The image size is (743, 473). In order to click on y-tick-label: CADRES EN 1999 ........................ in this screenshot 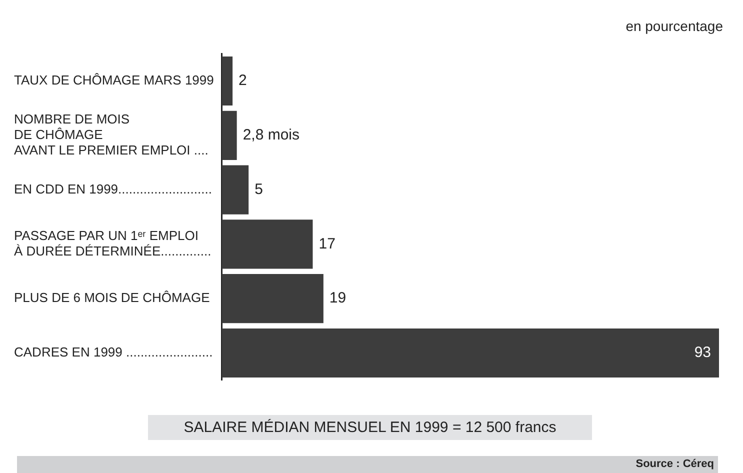, I will do `click(113, 352)`.